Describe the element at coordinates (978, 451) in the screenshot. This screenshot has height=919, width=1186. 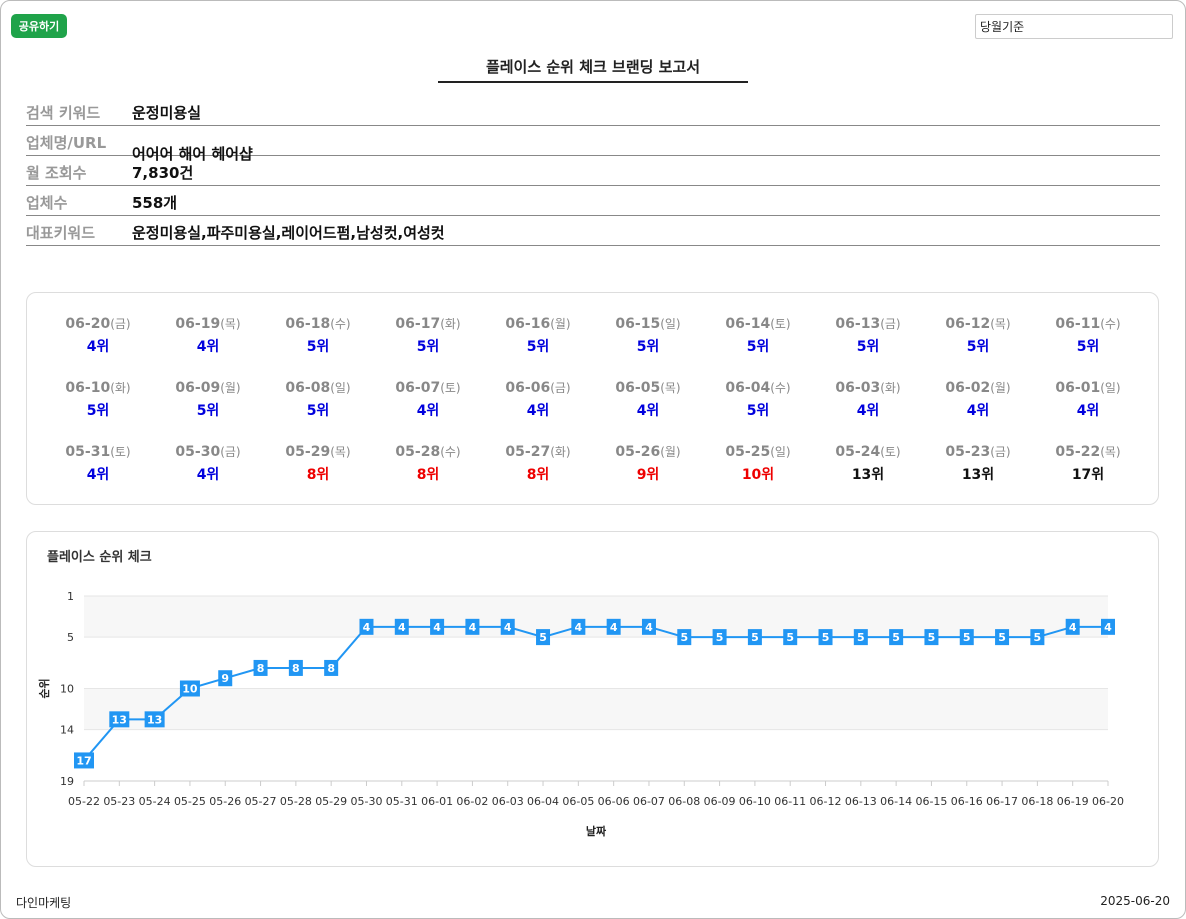
I see `rank-date: 05-23(금)` at that location.